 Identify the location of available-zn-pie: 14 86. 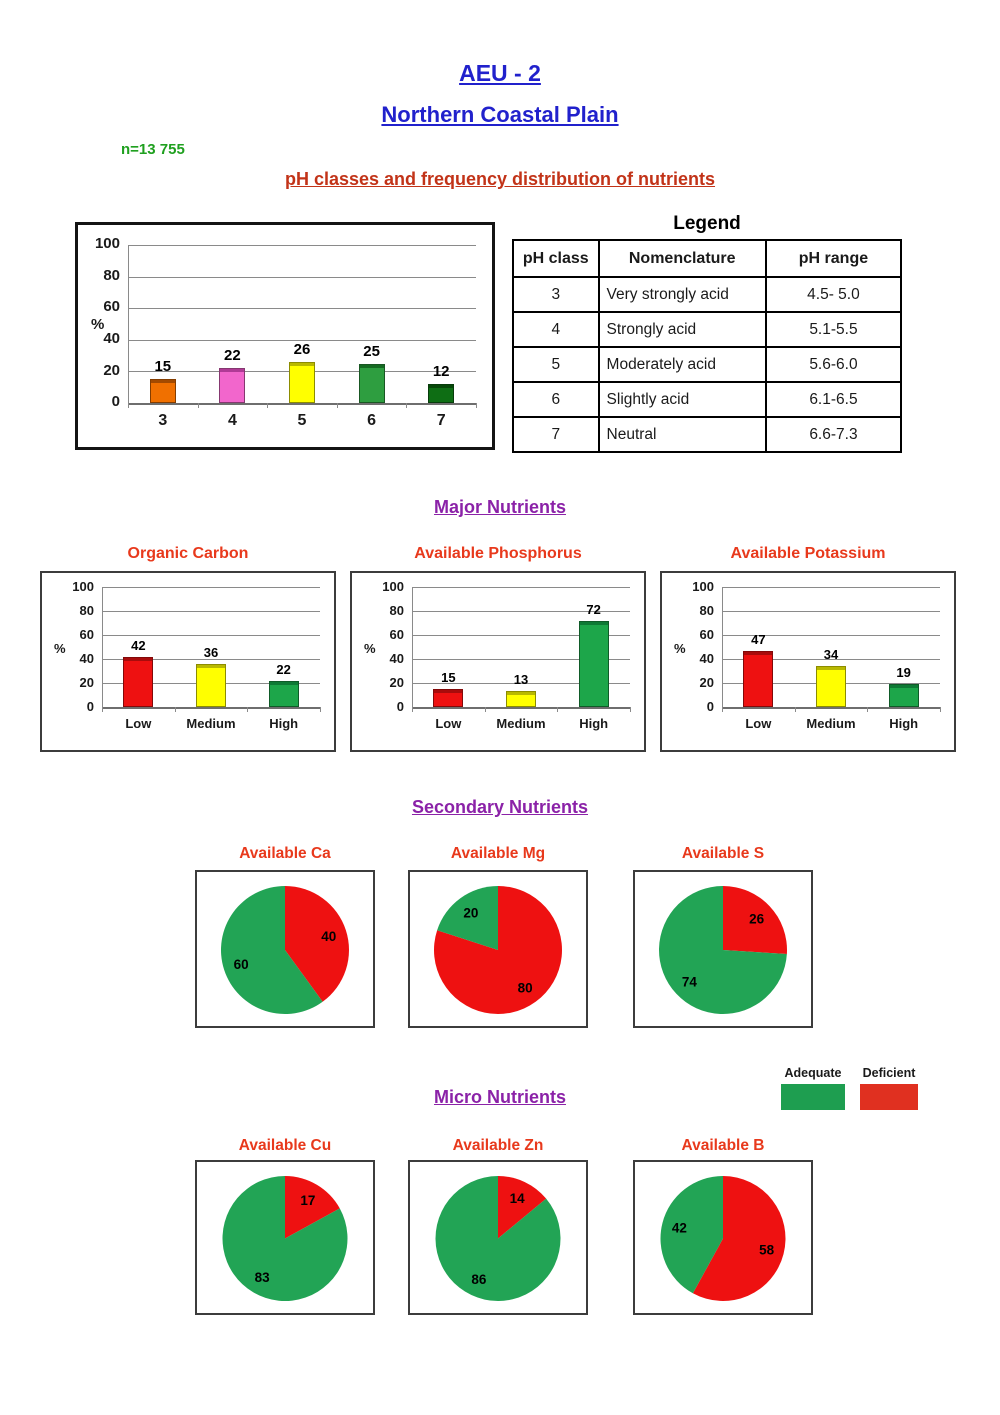
(498, 1237).